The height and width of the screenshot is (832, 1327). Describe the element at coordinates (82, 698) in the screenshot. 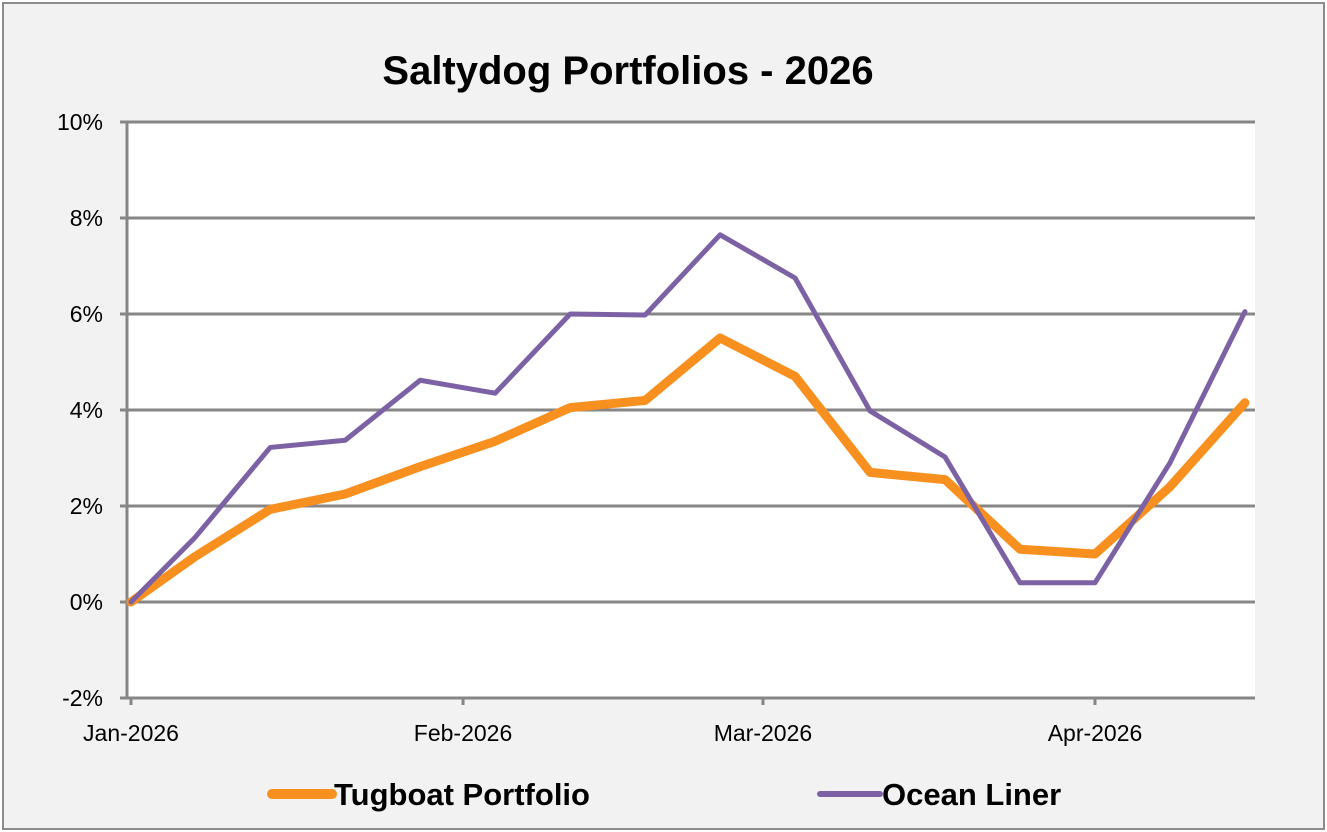

I see `y-tick-label: -2%` at that location.